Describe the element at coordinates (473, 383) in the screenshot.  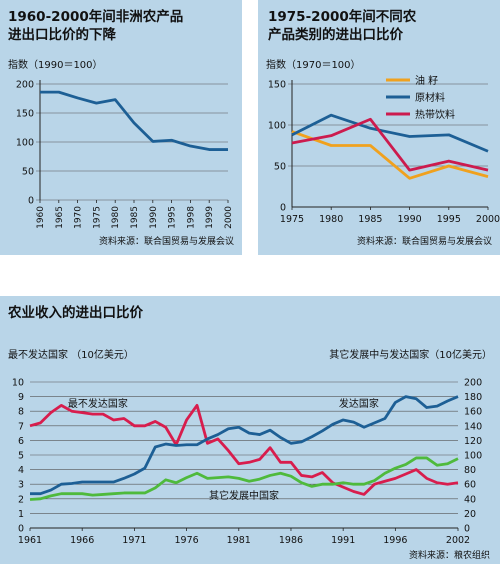
I see `y-tick-label-right: 200` at that location.